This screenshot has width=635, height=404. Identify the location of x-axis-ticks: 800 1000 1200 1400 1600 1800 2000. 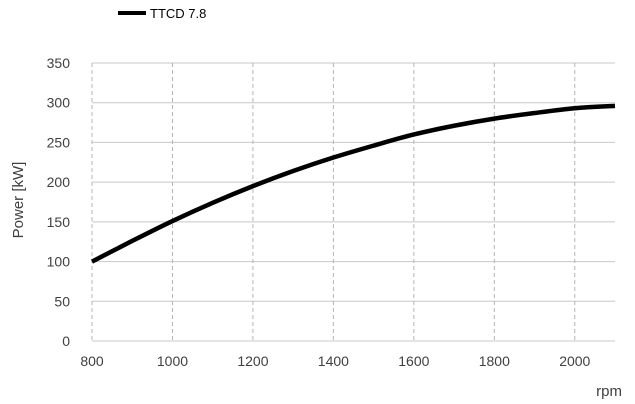
(335, 361).